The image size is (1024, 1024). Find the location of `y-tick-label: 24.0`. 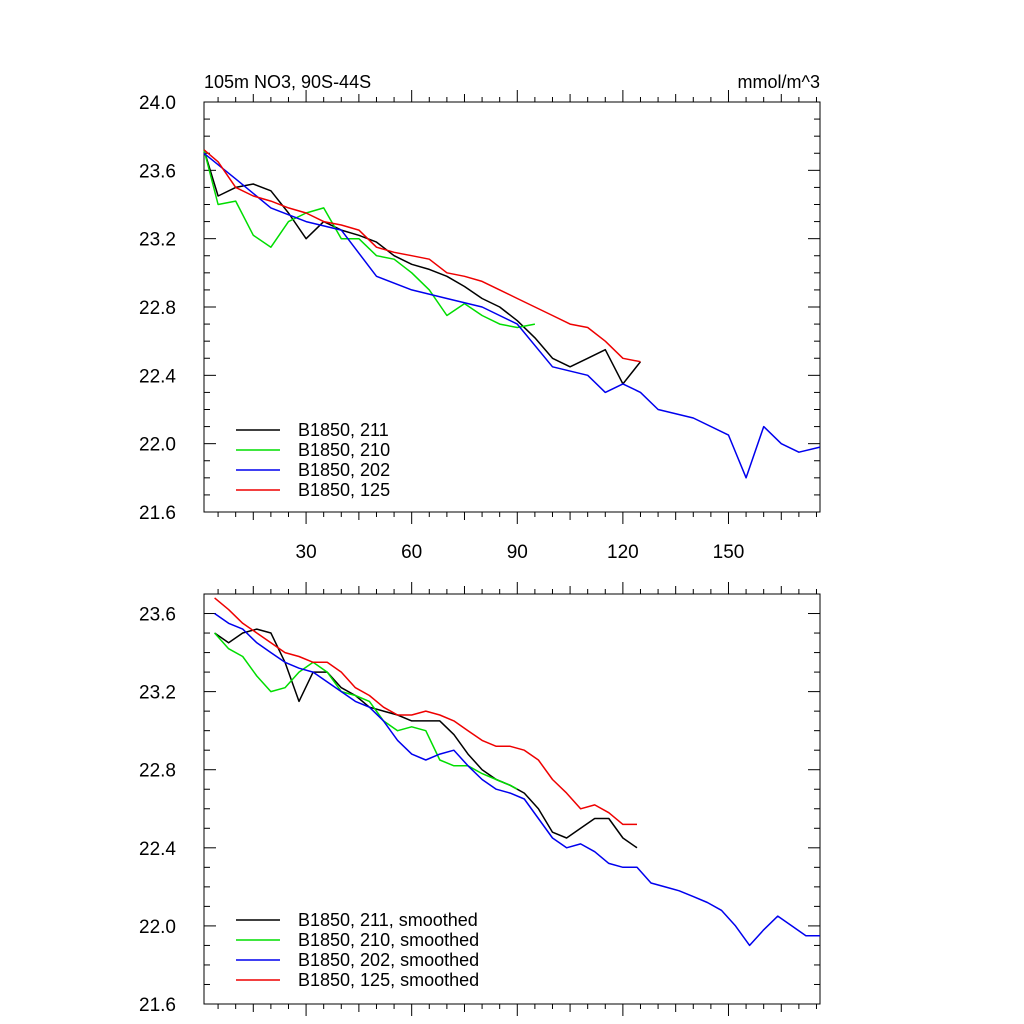

y-tick-label: 24.0 is located at coordinates (157, 103).